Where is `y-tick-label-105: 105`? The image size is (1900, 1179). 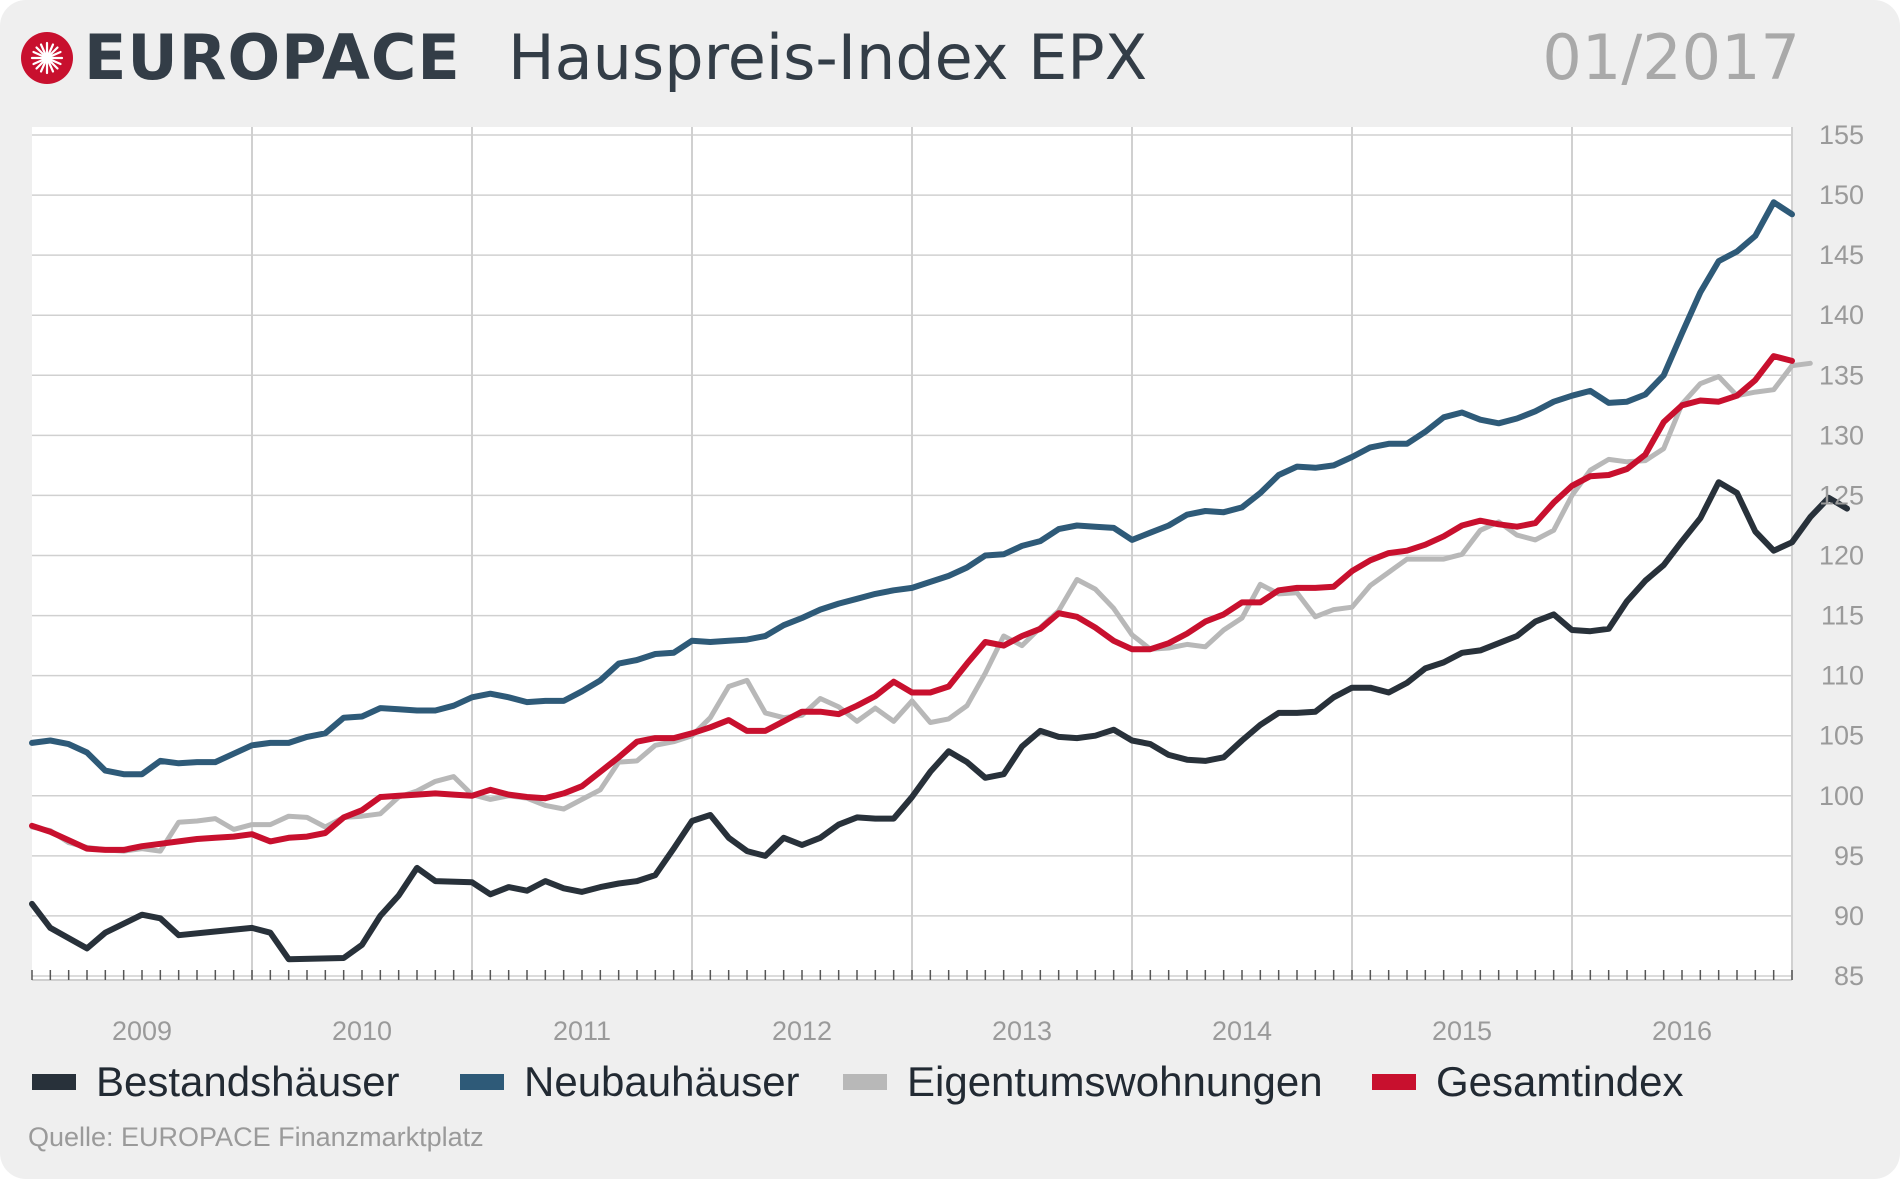 y-tick-label-105: 105 is located at coordinates (1841, 736).